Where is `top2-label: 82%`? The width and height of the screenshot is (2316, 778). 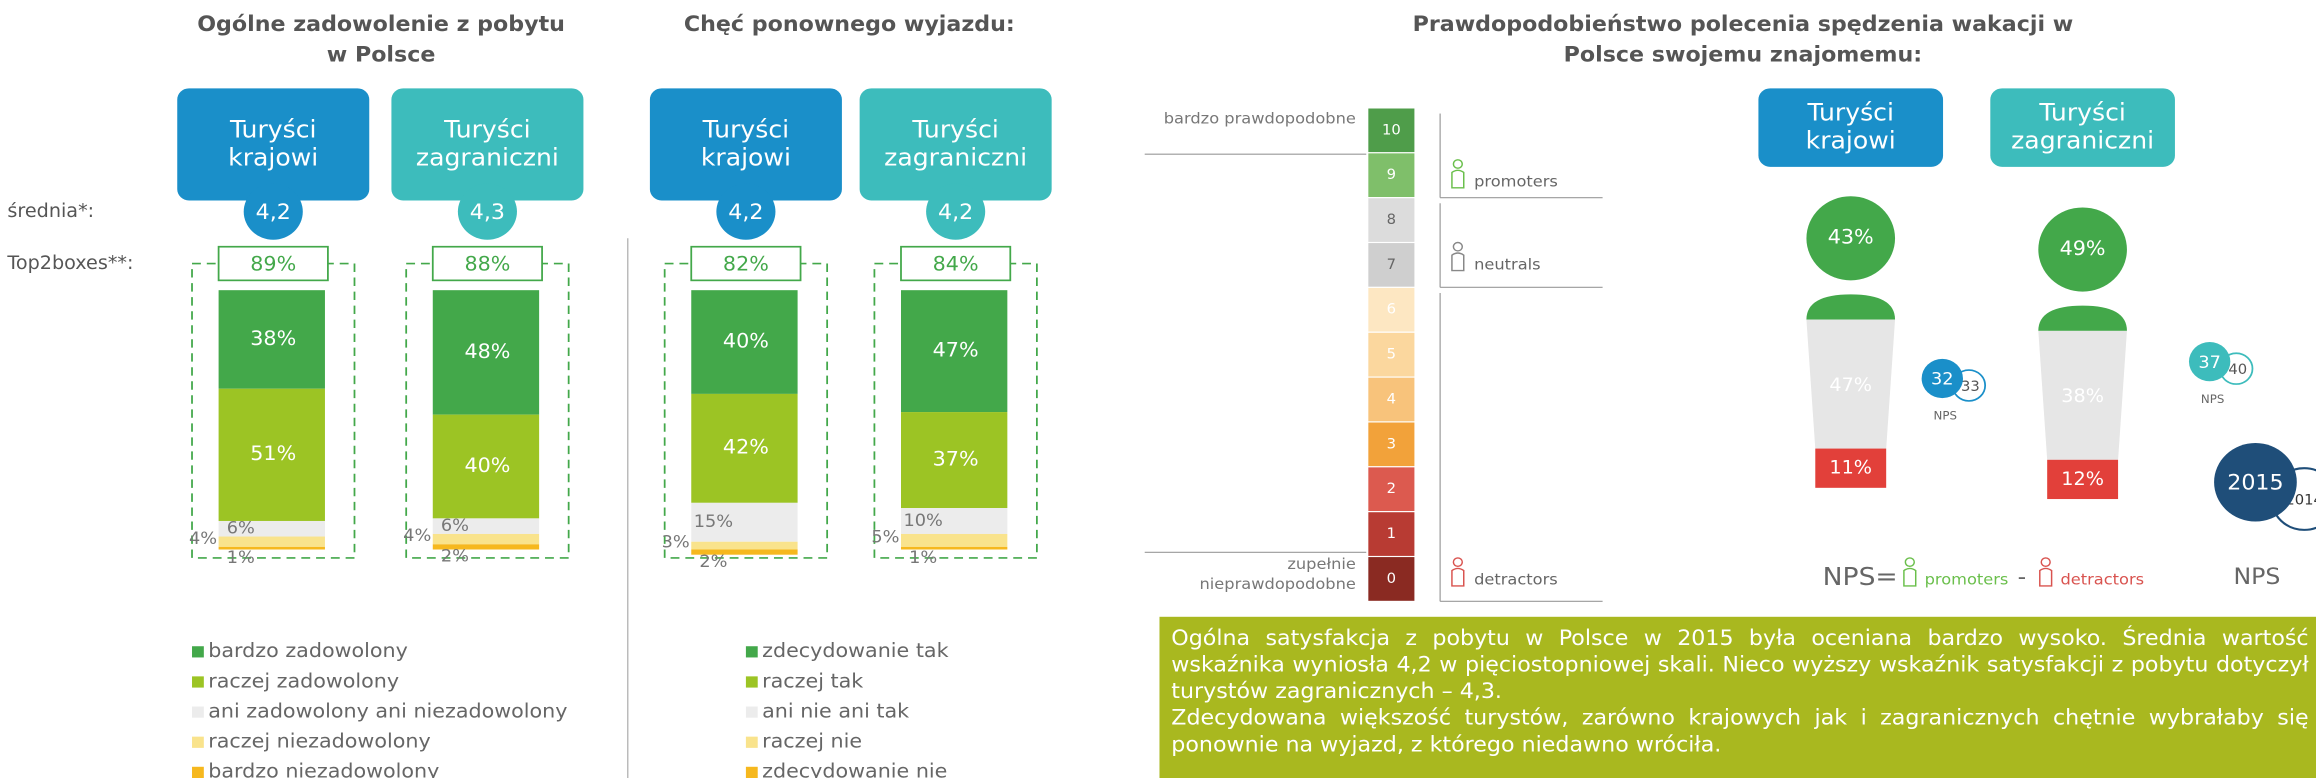 top2-label: 82% is located at coordinates (746, 263).